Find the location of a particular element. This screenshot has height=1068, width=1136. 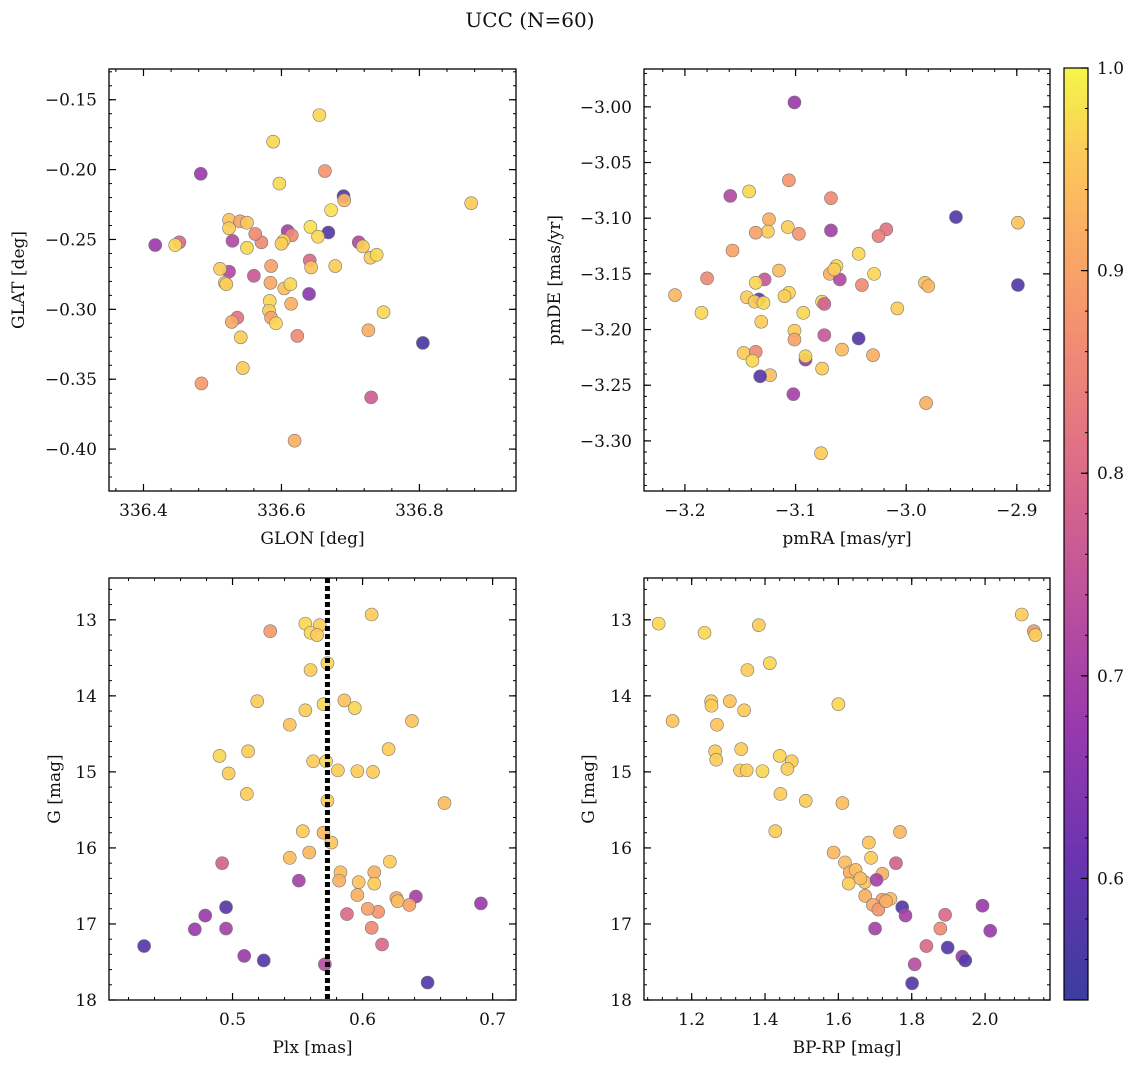

y-tick-label: −3.05 is located at coordinates (606, 164).